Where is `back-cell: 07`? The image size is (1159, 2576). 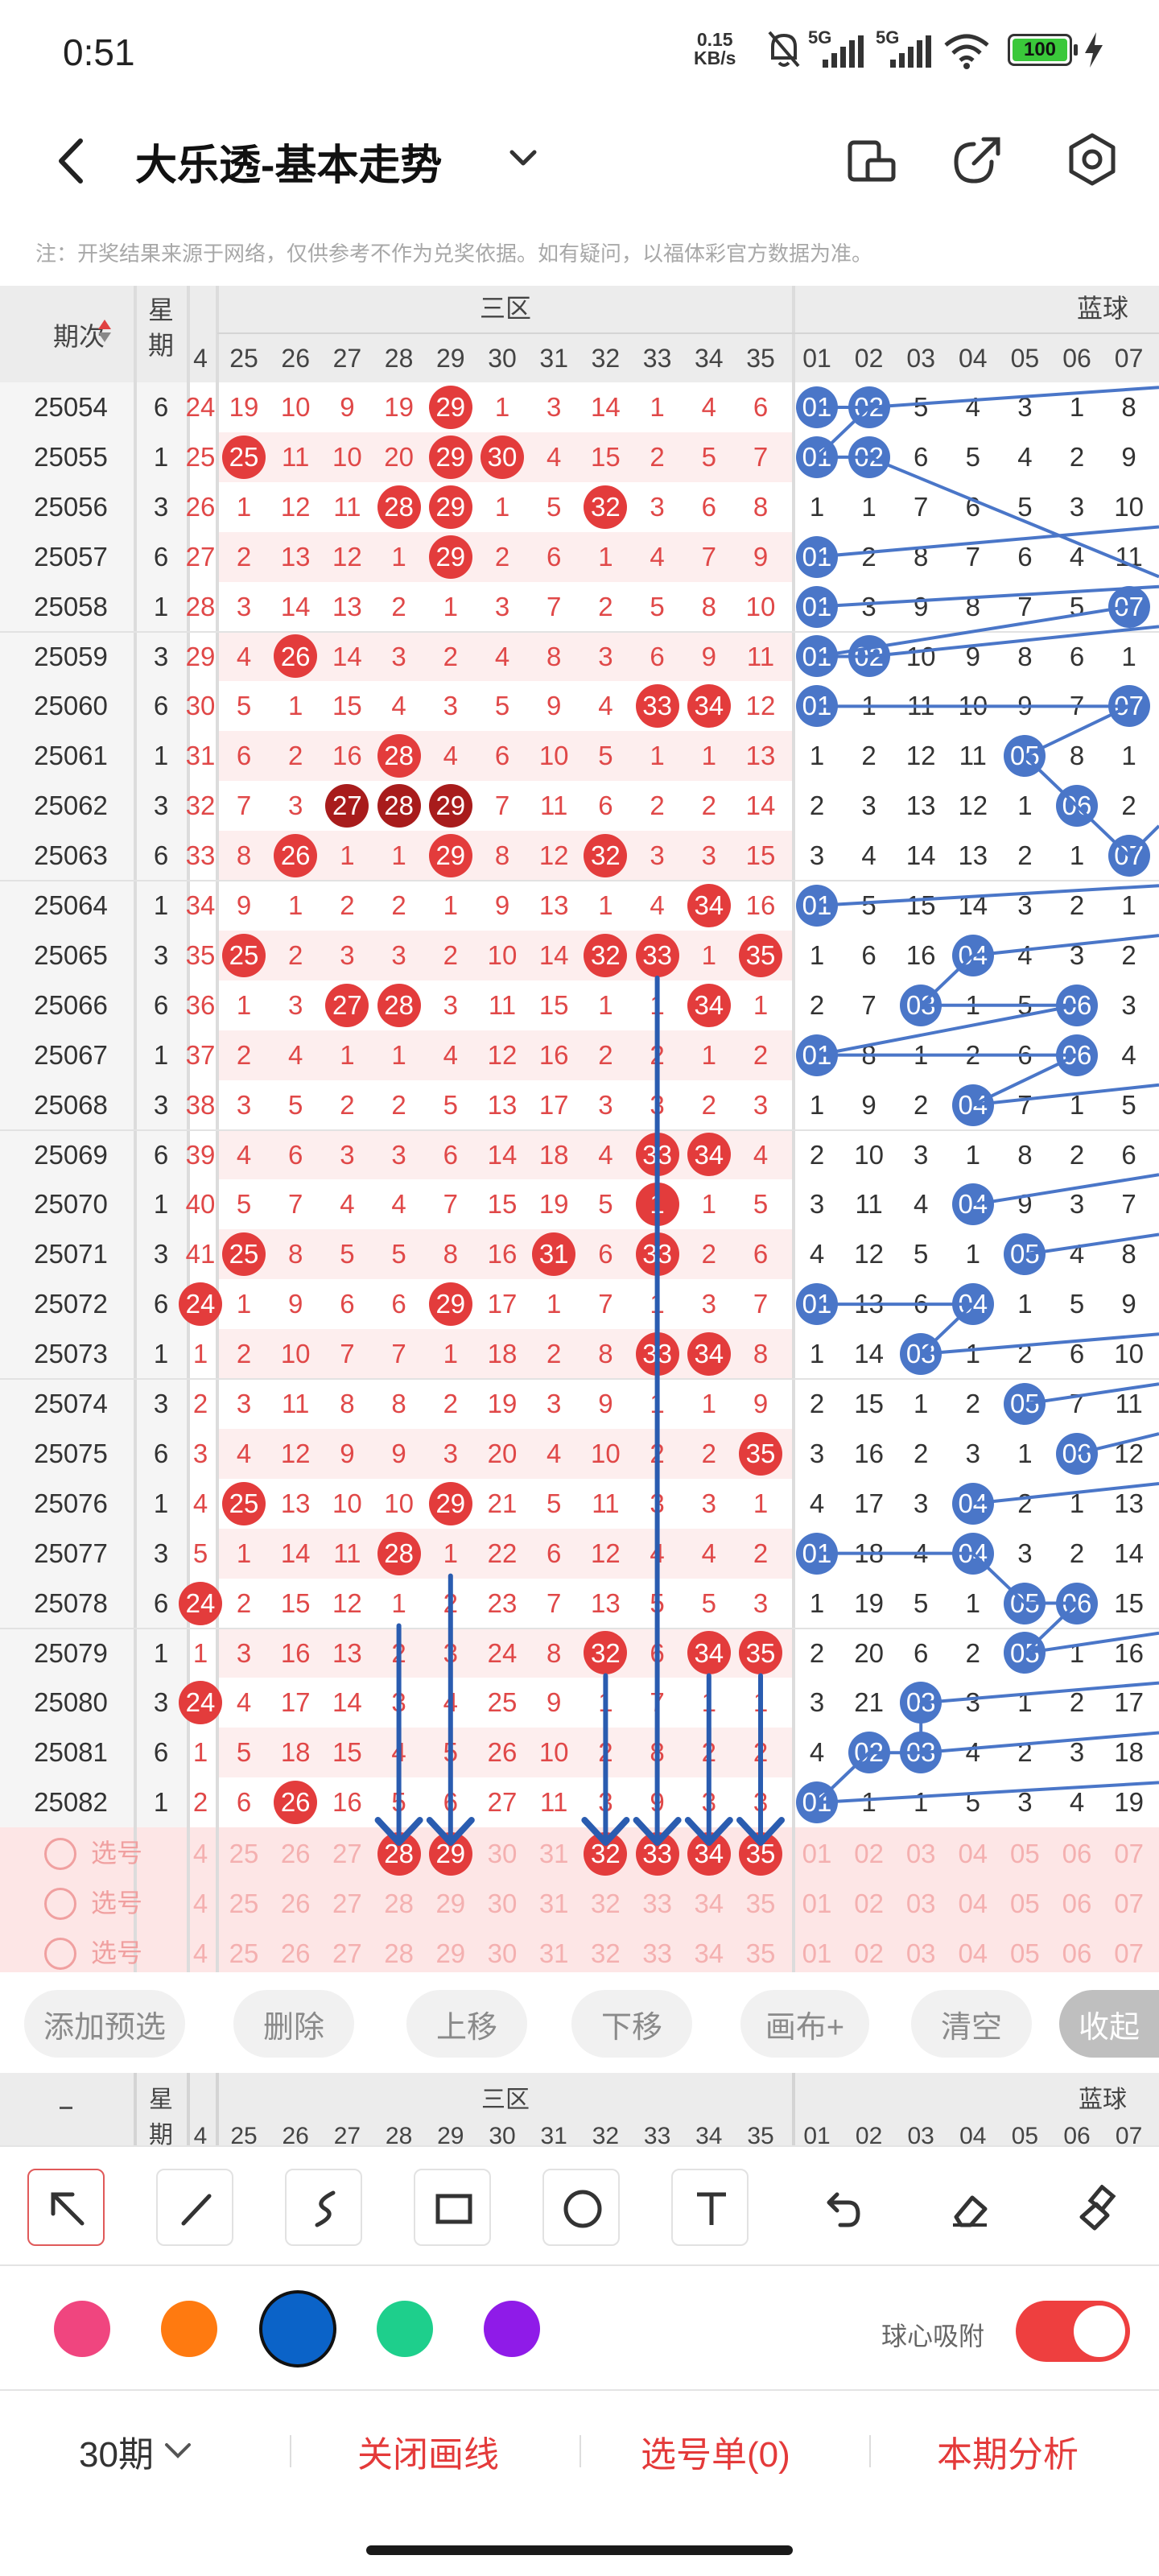
back-cell: 07 is located at coordinates (1129, 855).